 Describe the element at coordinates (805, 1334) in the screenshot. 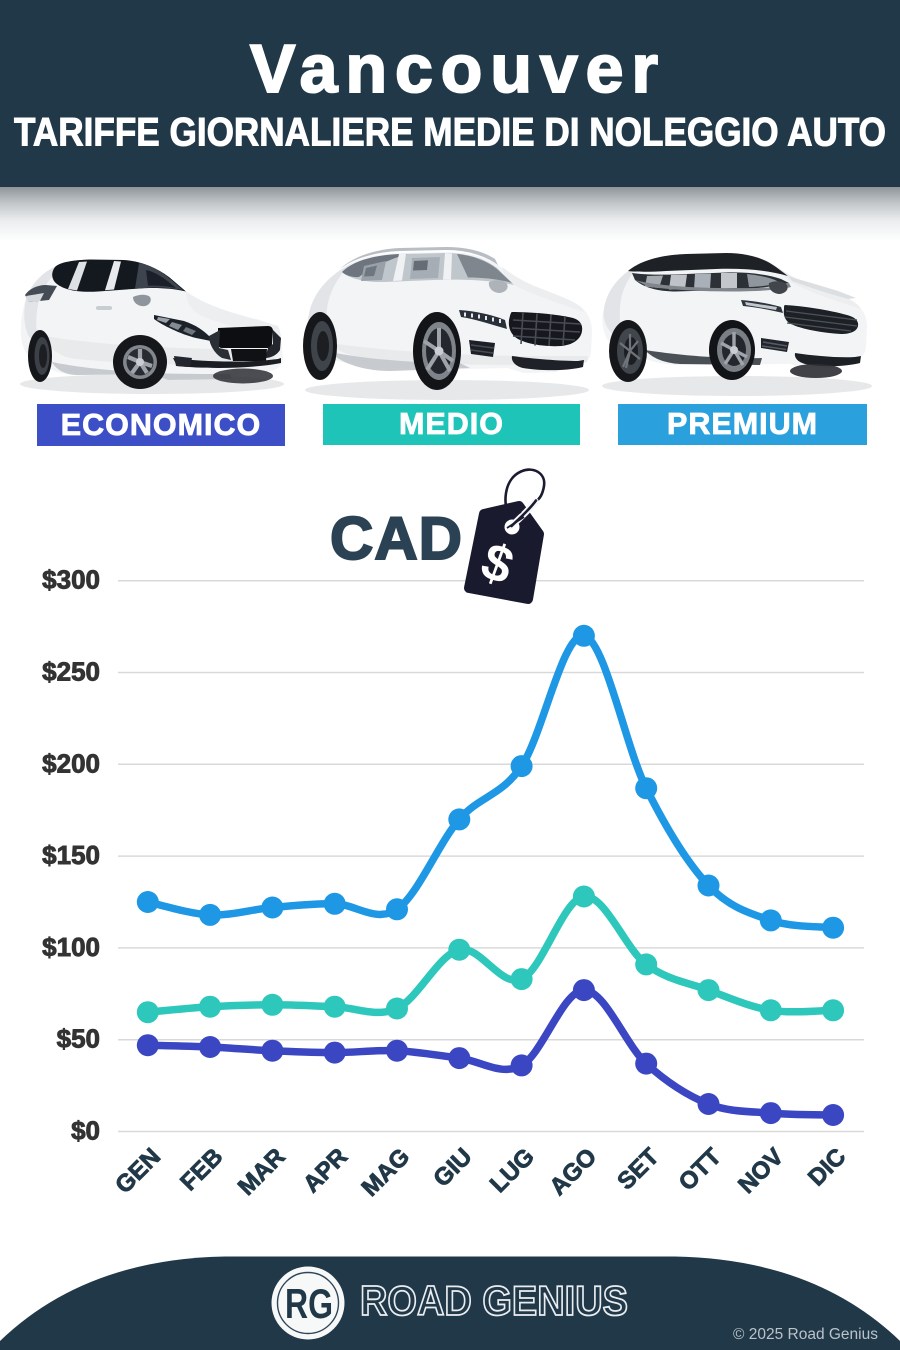

I see `svg-text: © 2025 Road Genius` at that location.